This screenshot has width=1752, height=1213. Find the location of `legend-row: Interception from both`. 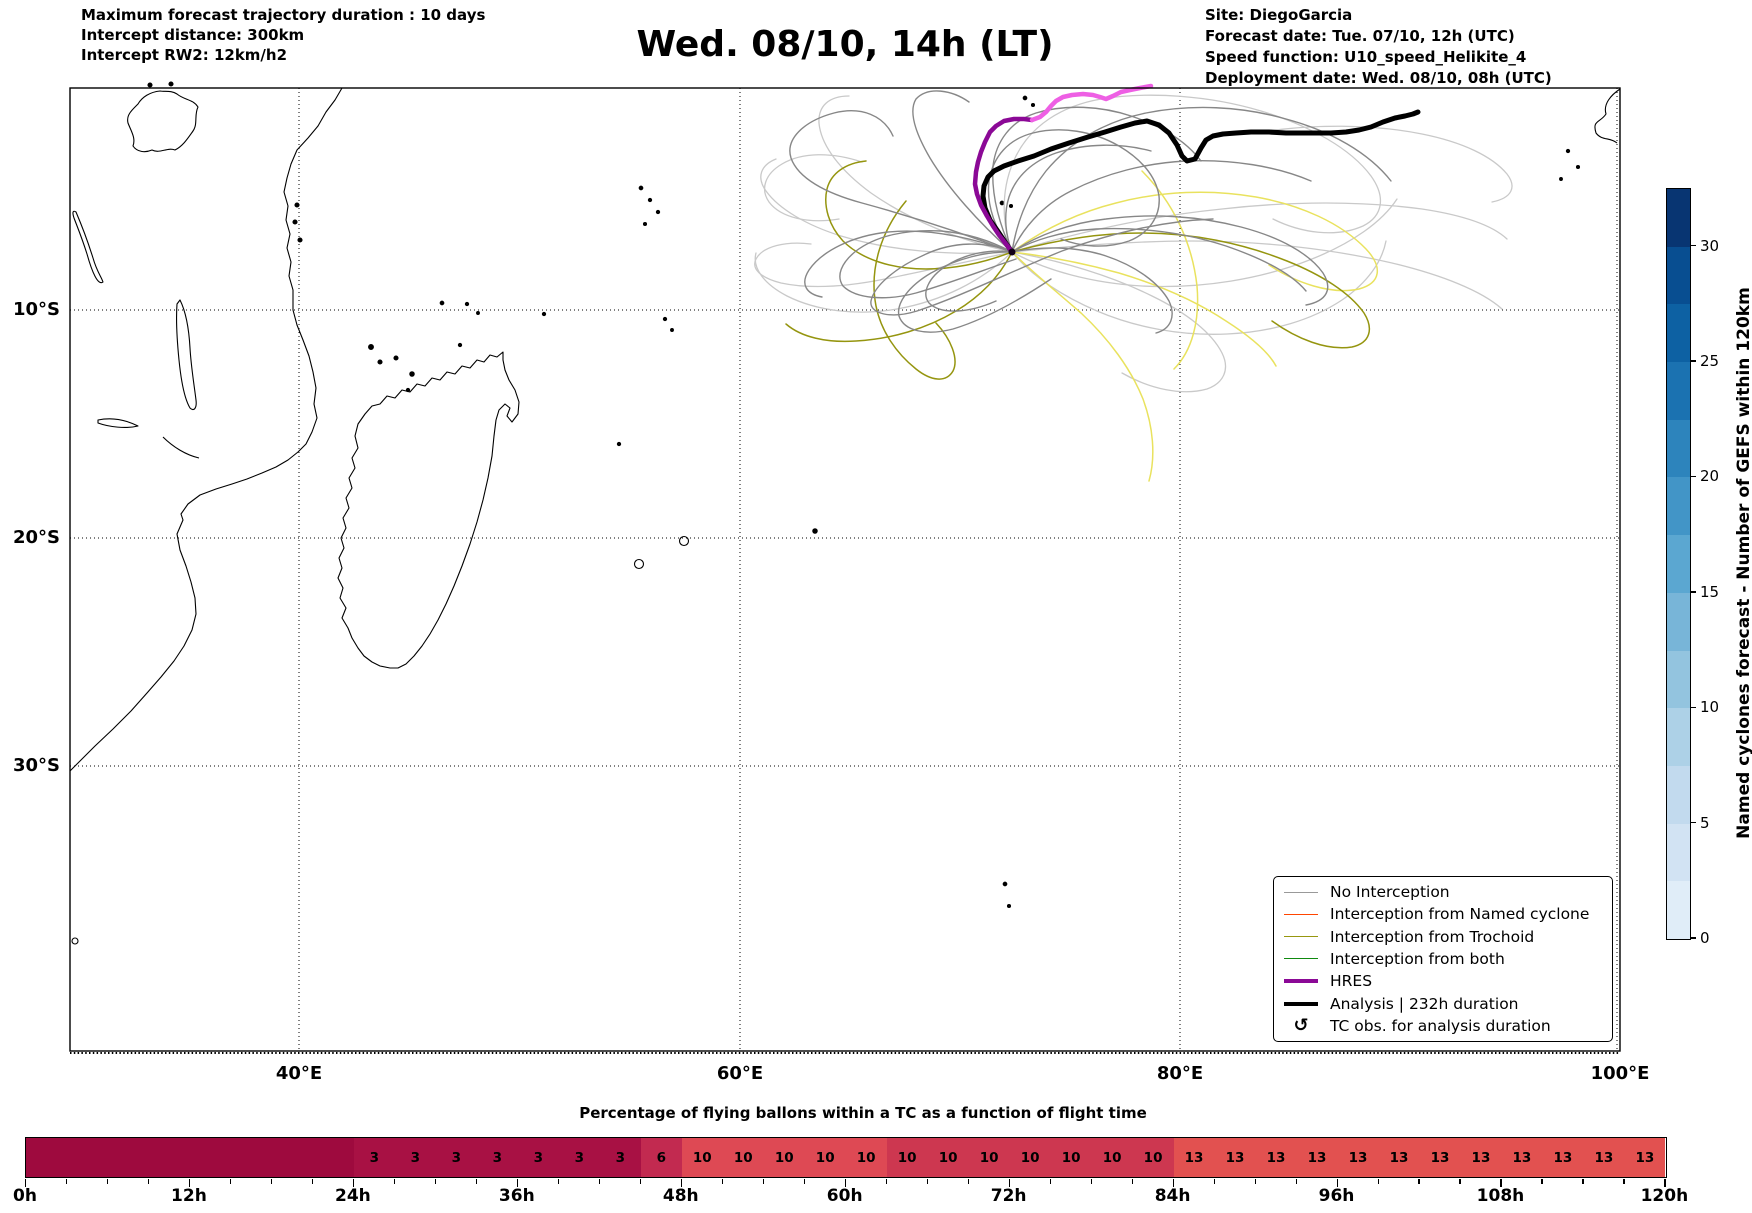

legend-row: Interception from both is located at coordinates (1443, 959).